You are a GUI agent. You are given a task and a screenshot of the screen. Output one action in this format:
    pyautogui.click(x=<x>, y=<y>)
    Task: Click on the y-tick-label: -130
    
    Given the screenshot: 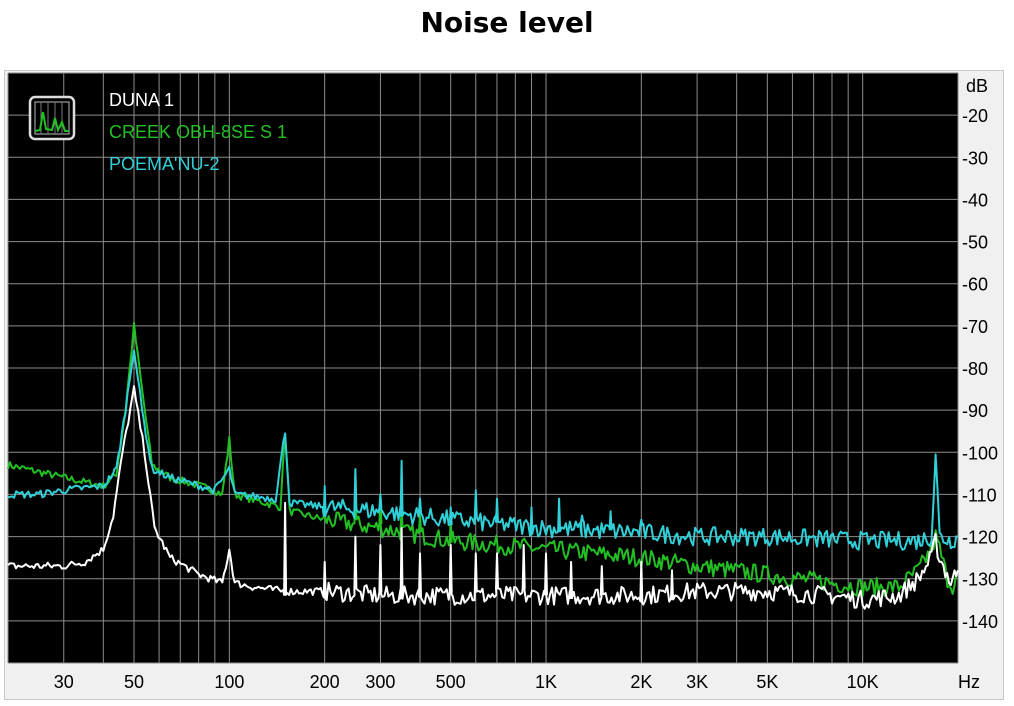 What is the action you would take?
    pyautogui.click(x=980, y=580)
    